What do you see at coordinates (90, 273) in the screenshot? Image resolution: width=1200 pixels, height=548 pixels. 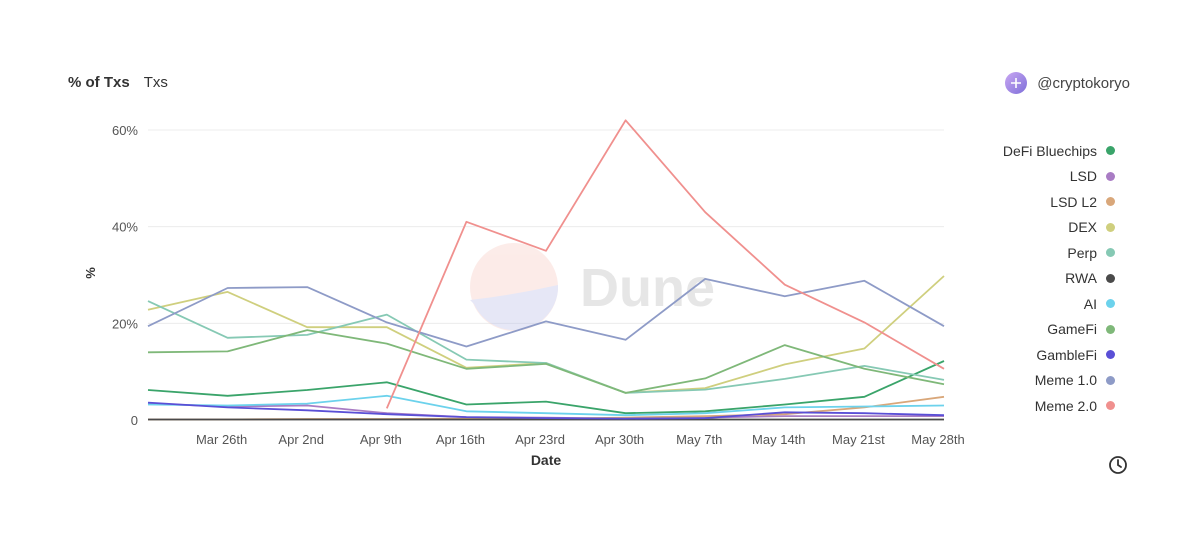 I see `y-axis-label: %` at bounding box center [90, 273].